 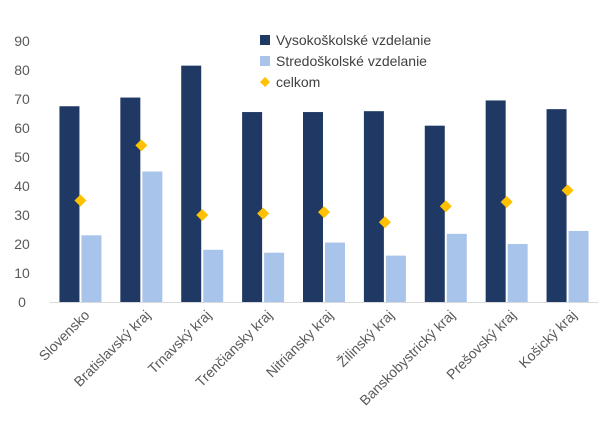 I want to click on y-tick-label: 60, so click(x=22, y=128).